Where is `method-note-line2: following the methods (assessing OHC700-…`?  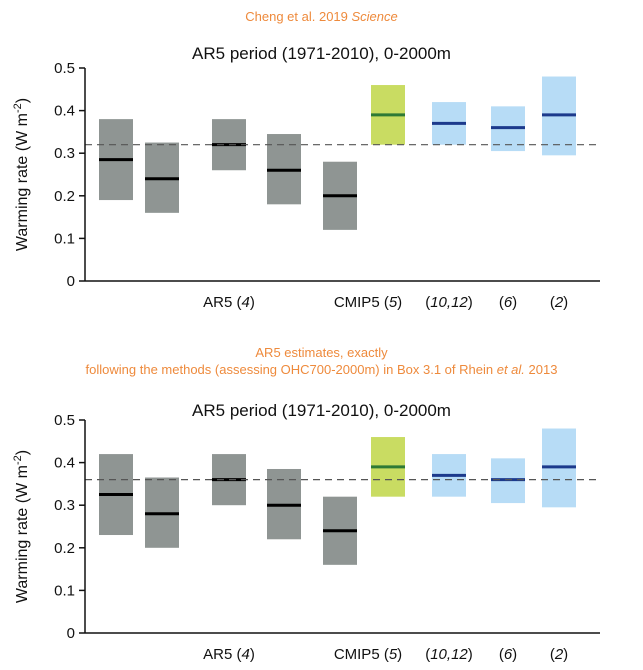 method-note-line2: following the methods (assessing OHC700-… is located at coordinates (321, 369).